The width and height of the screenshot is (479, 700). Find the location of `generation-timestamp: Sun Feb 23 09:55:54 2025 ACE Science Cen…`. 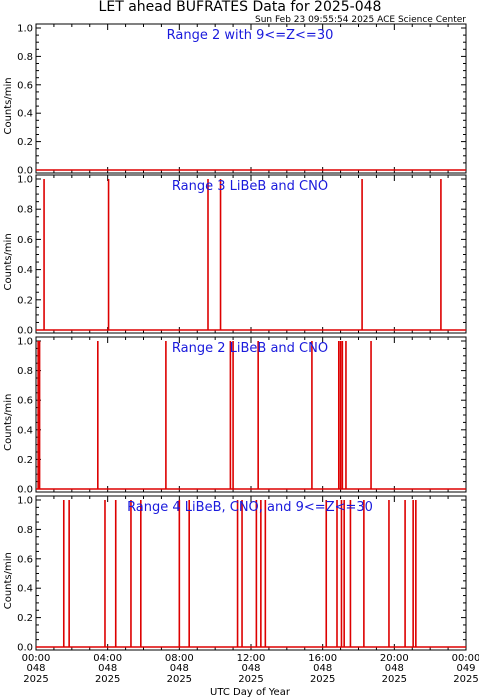

generation-timestamp: Sun Feb 23 09:55:54 2025 ACE Science Cen… is located at coordinates (360, 20).